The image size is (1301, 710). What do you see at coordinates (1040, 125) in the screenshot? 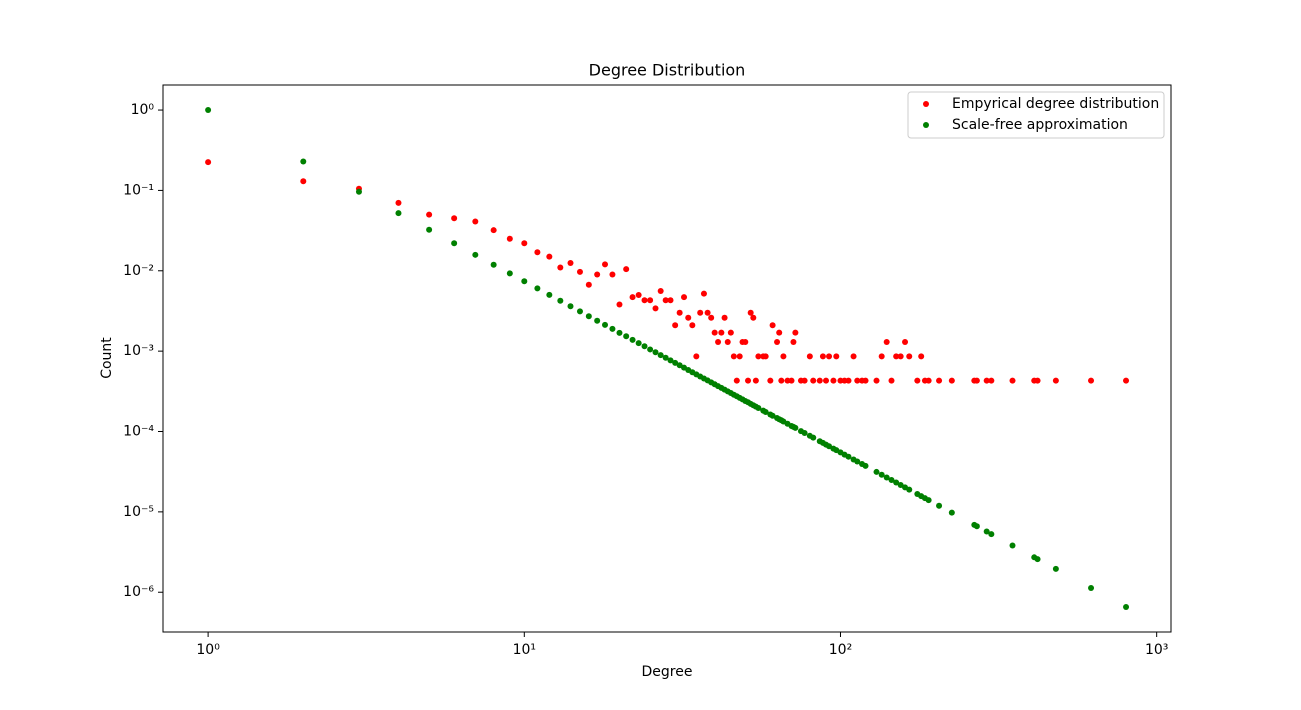
I see `legend-label: Scale-free approximation` at bounding box center [1040, 125].